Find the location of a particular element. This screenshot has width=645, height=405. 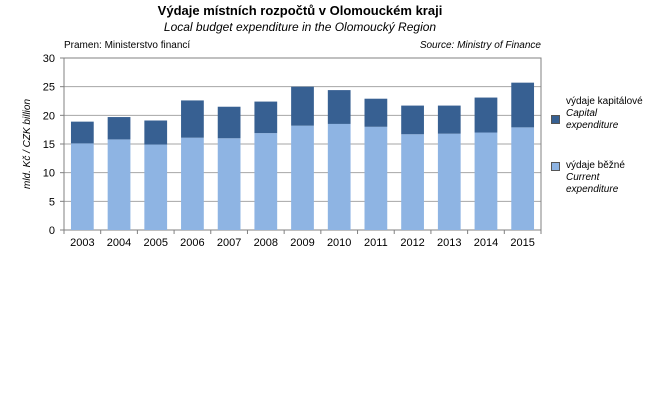

bar-capital-2014 is located at coordinates (486, 115).